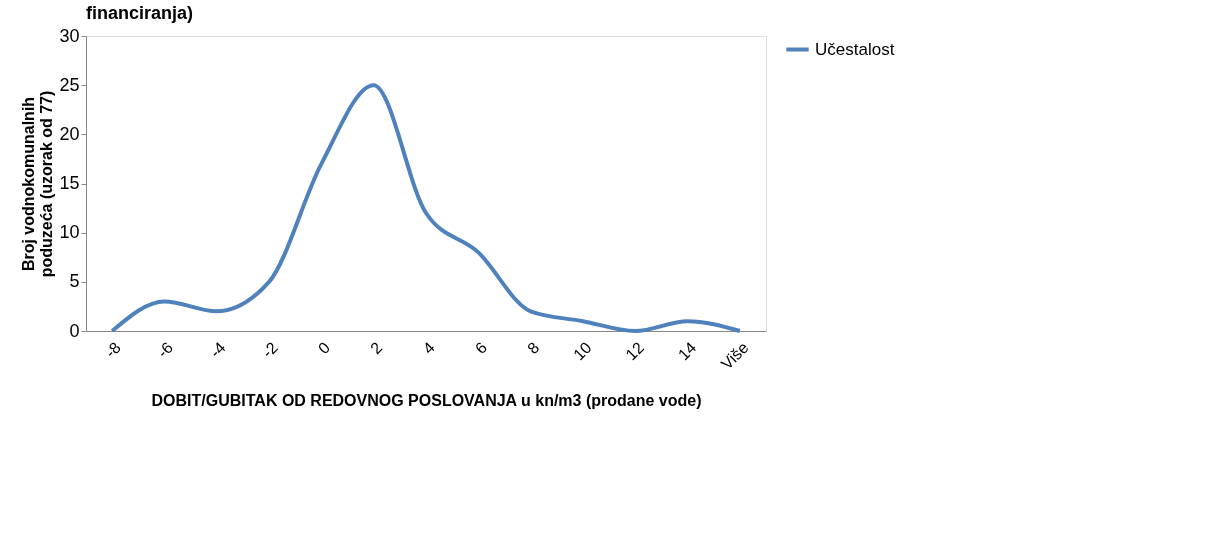  Describe the element at coordinates (69, 133) in the screenshot. I see `y-tick-label: 20` at that location.